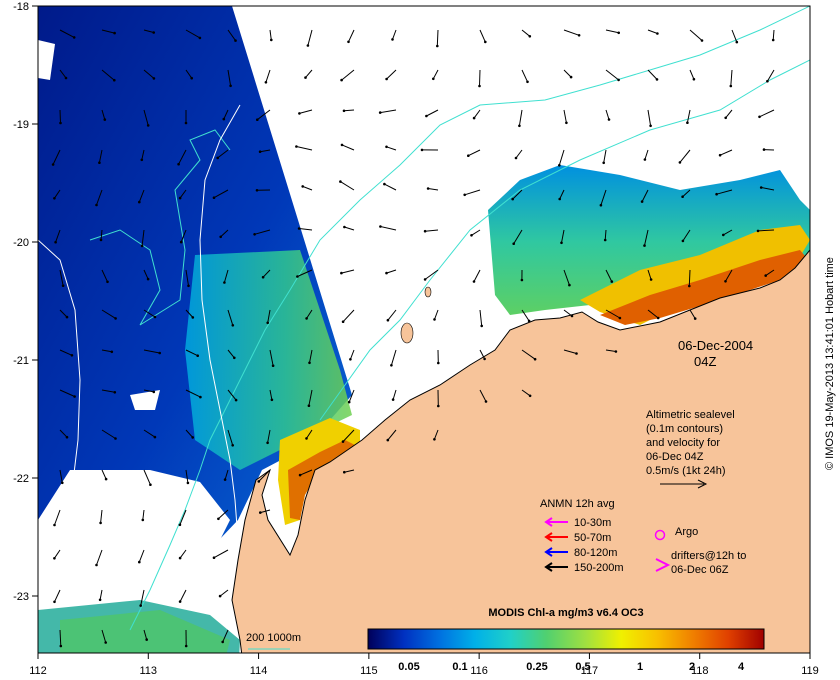 This screenshot has width=840, height=680. I want to click on island, so click(407, 333).